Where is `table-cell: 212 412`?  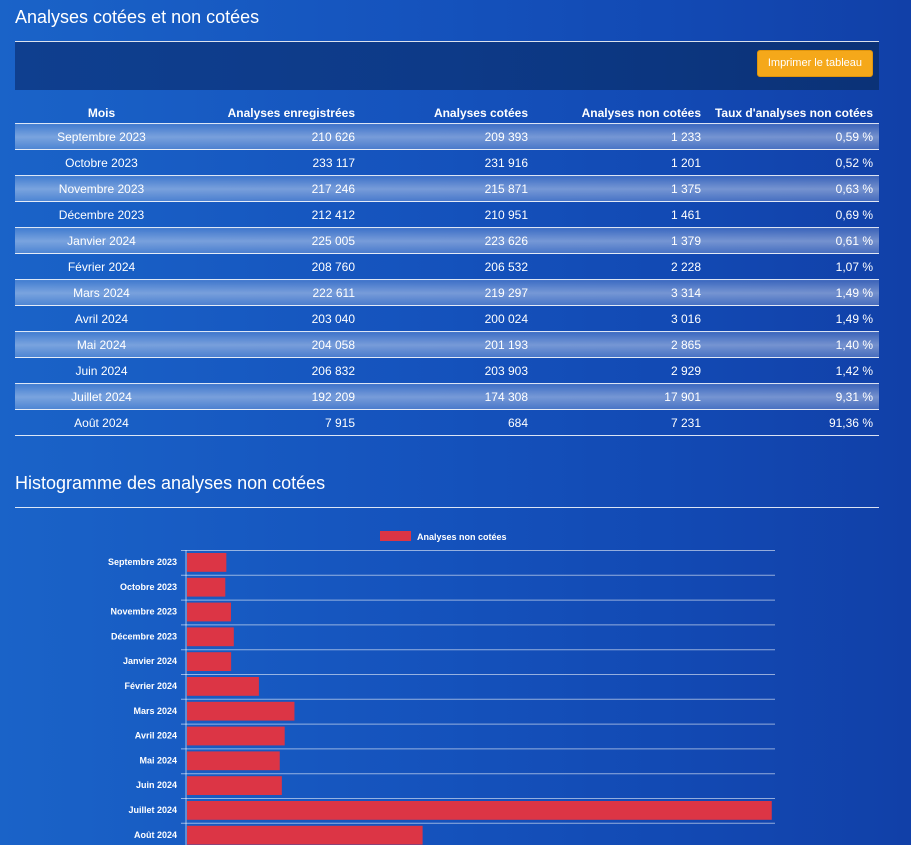 table-cell: 212 412 is located at coordinates (274, 214).